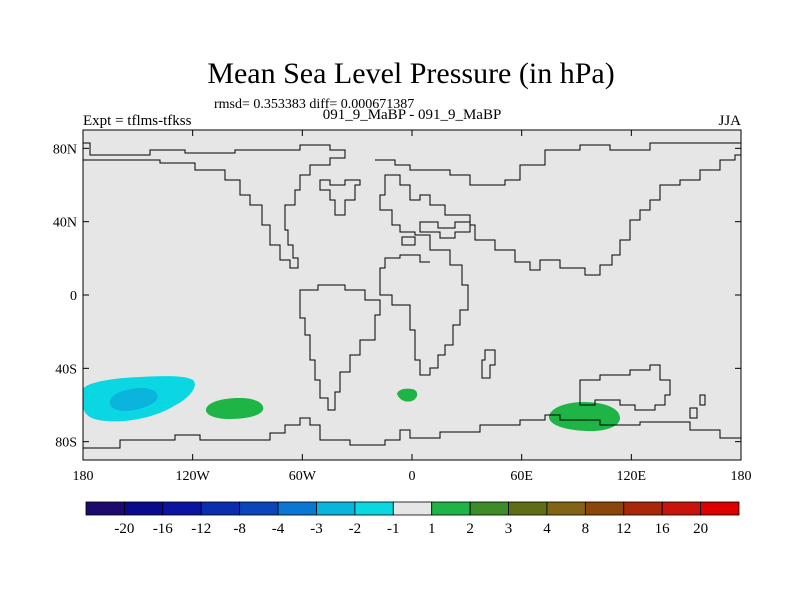  Describe the element at coordinates (408, 241) in the screenshot. I see `coastline-british-isles` at that location.